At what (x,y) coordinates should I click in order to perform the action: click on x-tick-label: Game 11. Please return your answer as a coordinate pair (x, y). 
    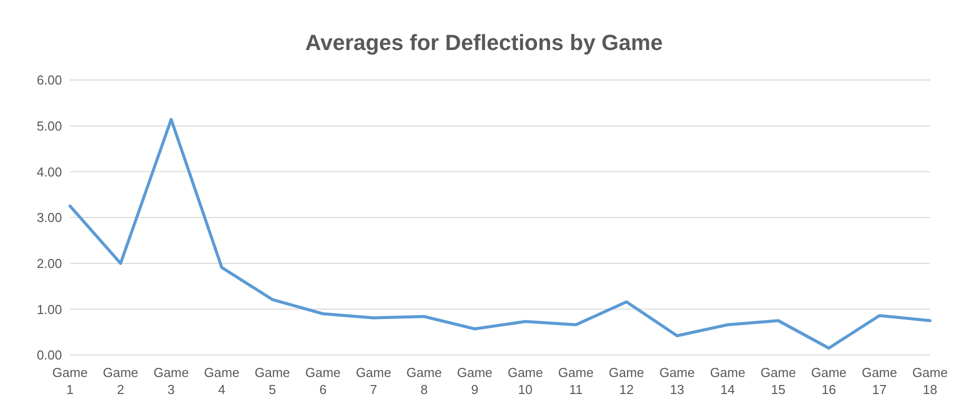
    Looking at the image, I should click on (576, 381).